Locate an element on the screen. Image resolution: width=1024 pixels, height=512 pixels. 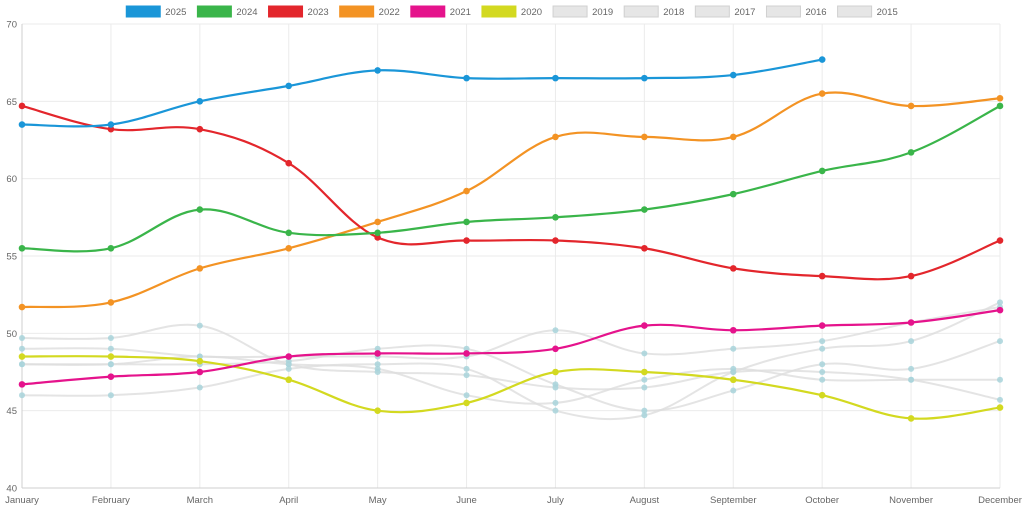
legend-item-2025: 2025 is located at coordinates (155, 11).